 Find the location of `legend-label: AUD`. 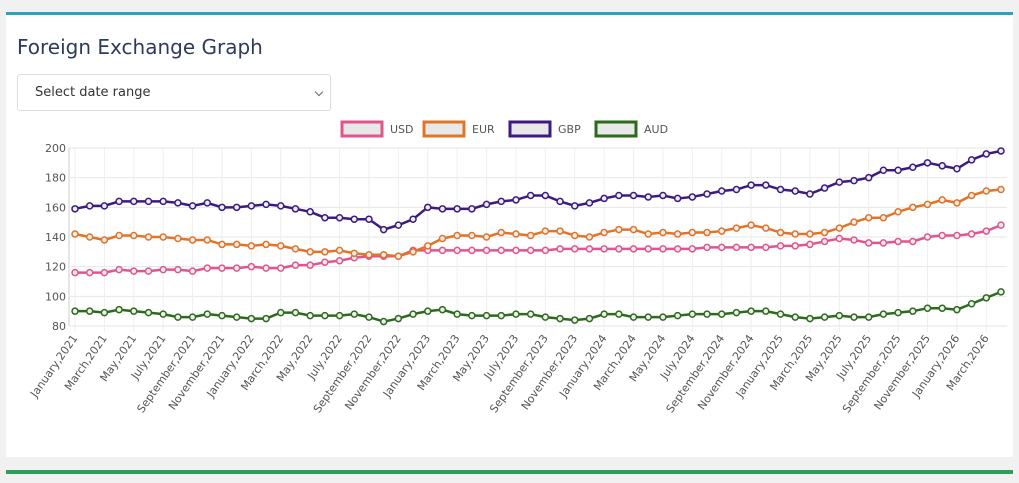

legend-label: AUD is located at coordinates (656, 129).